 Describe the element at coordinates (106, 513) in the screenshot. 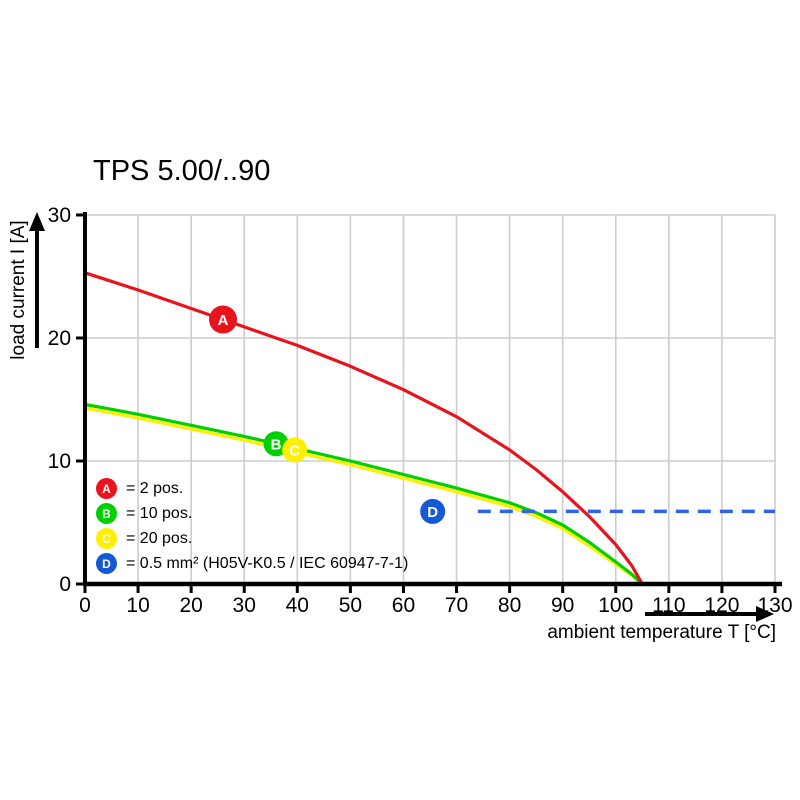

I see `legend-dot-b: B` at that location.